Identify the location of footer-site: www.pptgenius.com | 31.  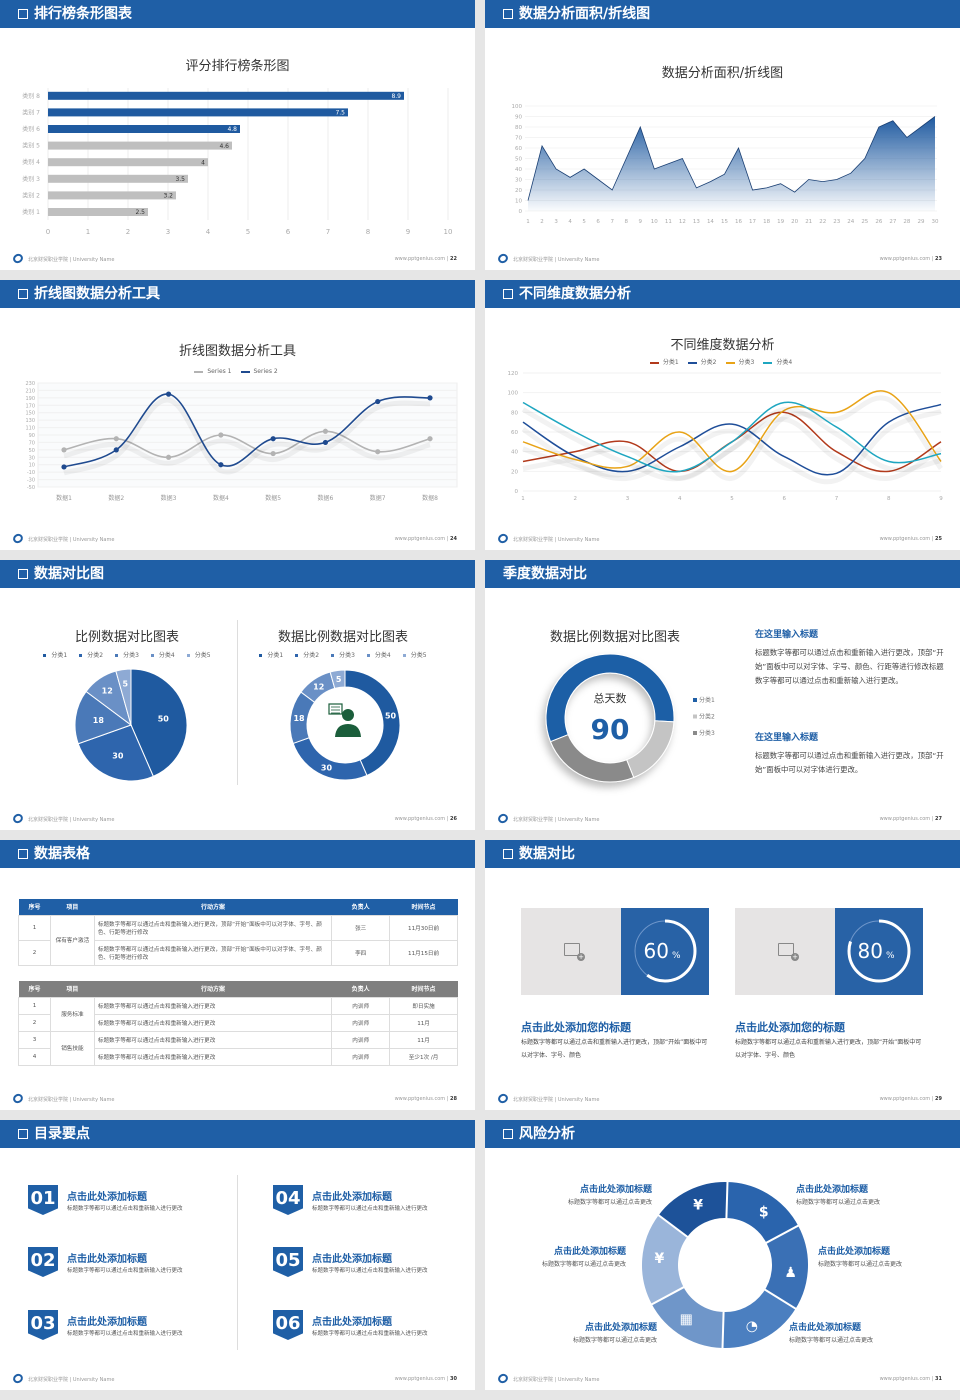
(911, 1379).